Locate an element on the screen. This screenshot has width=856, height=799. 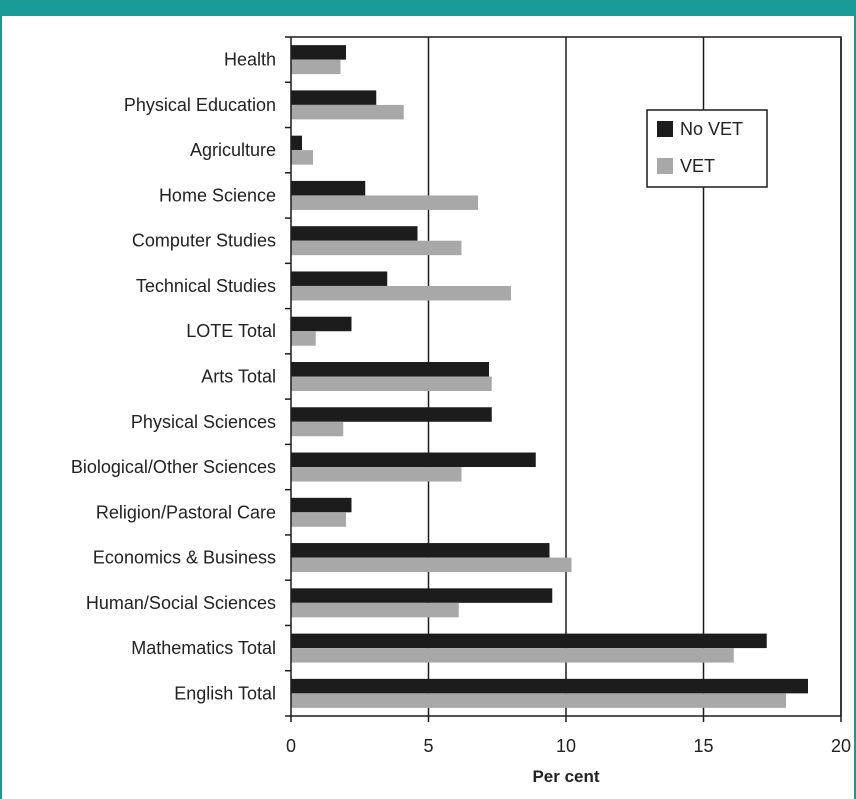
category-label: Economics & Business is located at coordinates (184, 558).